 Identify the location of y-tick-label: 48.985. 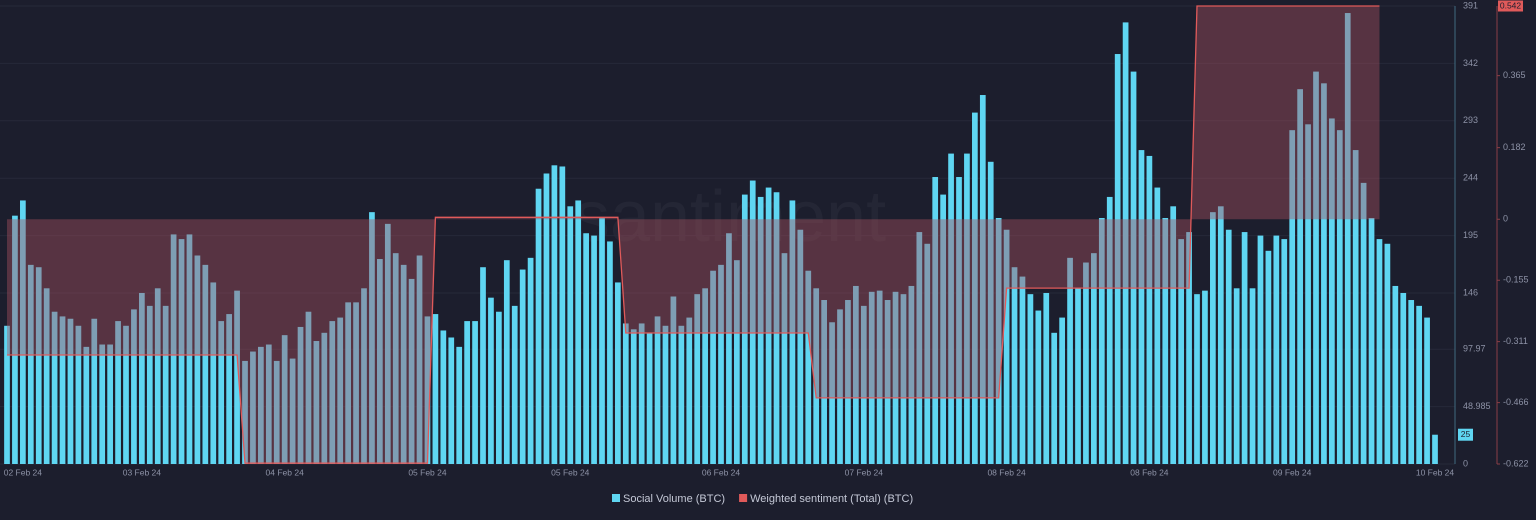
(1477, 406).